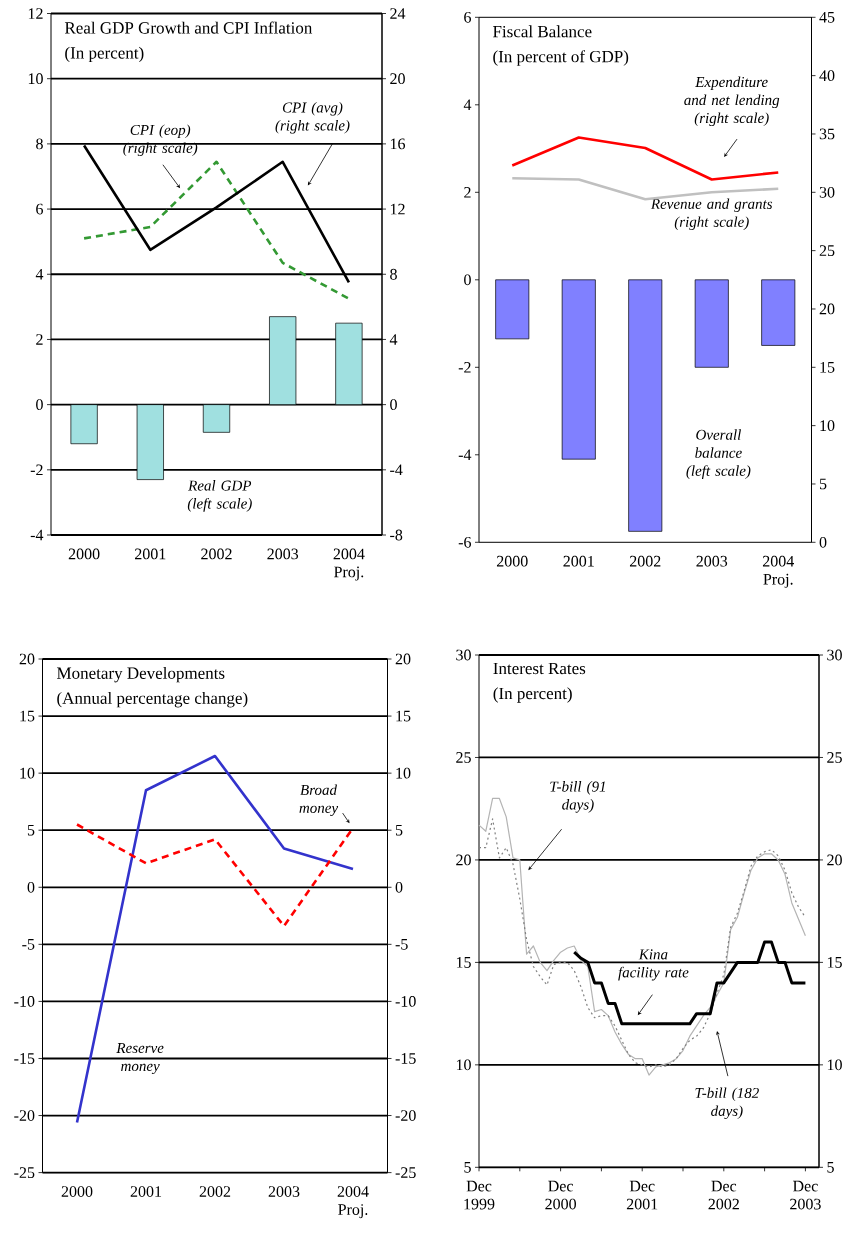  Describe the element at coordinates (405, 1001) in the screenshot. I see `y-tick-label: -10` at that location.